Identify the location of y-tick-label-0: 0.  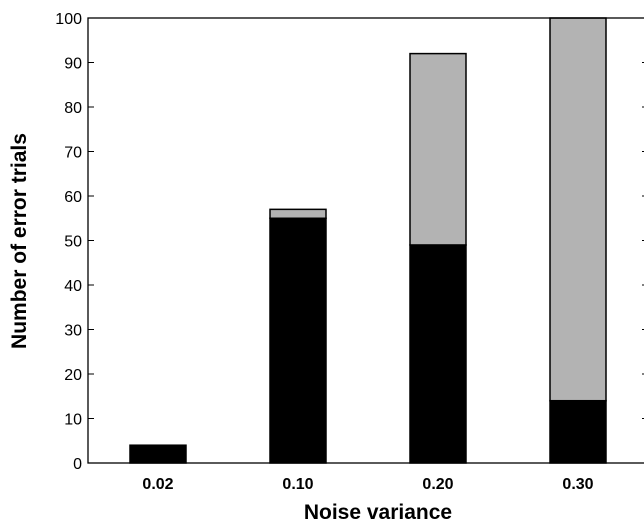
(77, 464).